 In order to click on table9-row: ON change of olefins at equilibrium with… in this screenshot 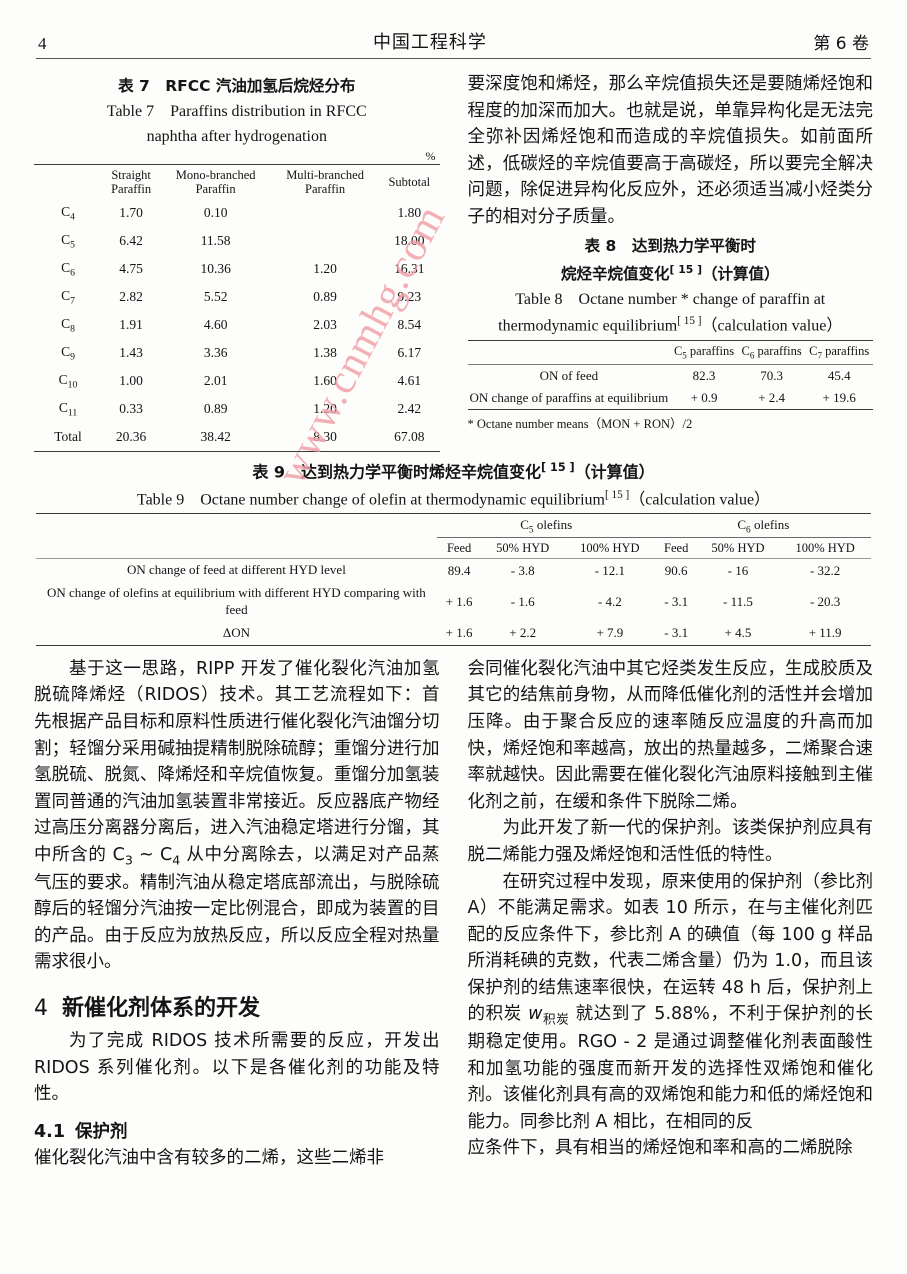, I will do `click(453, 602)`.